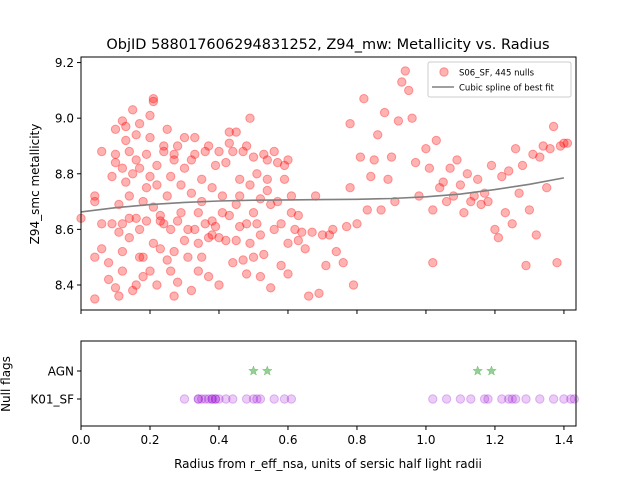  What do you see at coordinates (61, 372) in the screenshot?
I see `null-flags-y-tick-label: AGN` at bounding box center [61, 372].